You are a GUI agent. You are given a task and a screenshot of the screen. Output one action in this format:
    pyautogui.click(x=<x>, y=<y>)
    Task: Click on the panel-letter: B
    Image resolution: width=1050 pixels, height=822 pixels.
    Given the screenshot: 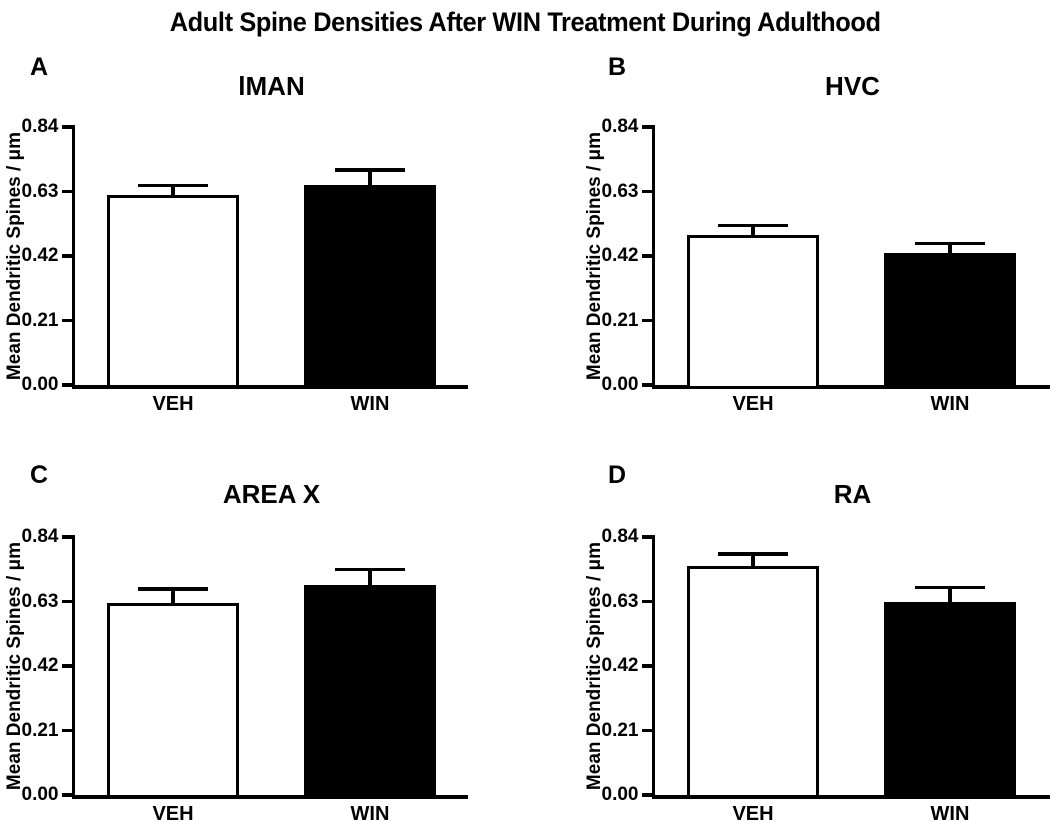 What is the action you would take?
    pyautogui.click(x=617, y=67)
    